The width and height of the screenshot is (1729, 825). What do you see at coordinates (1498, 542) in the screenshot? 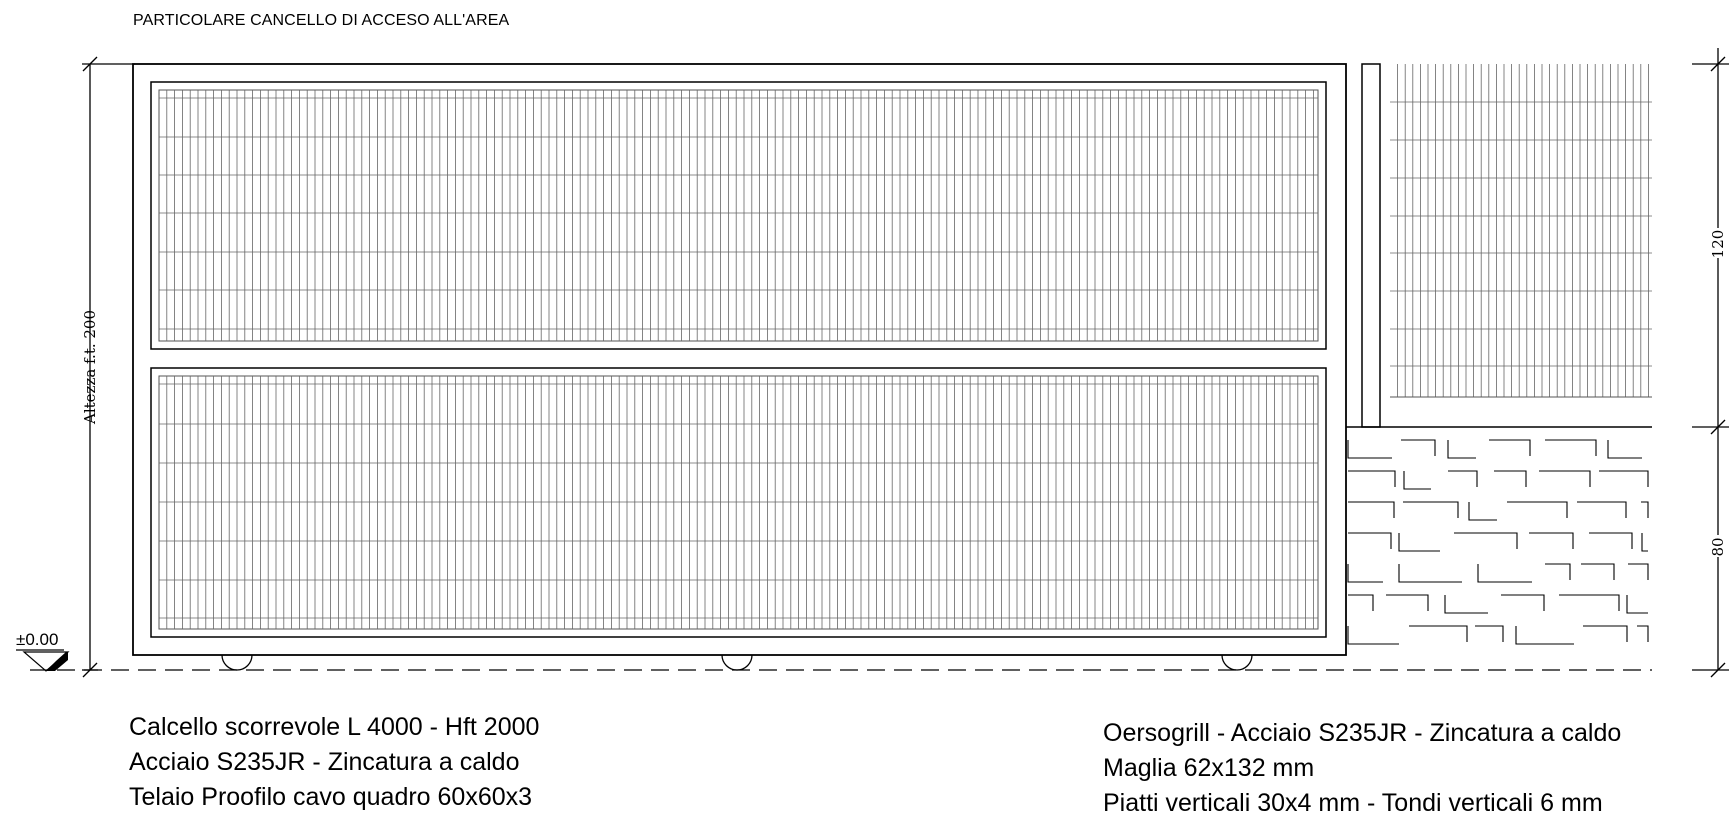
I see `stone-wall-pattern` at bounding box center [1498, 542].